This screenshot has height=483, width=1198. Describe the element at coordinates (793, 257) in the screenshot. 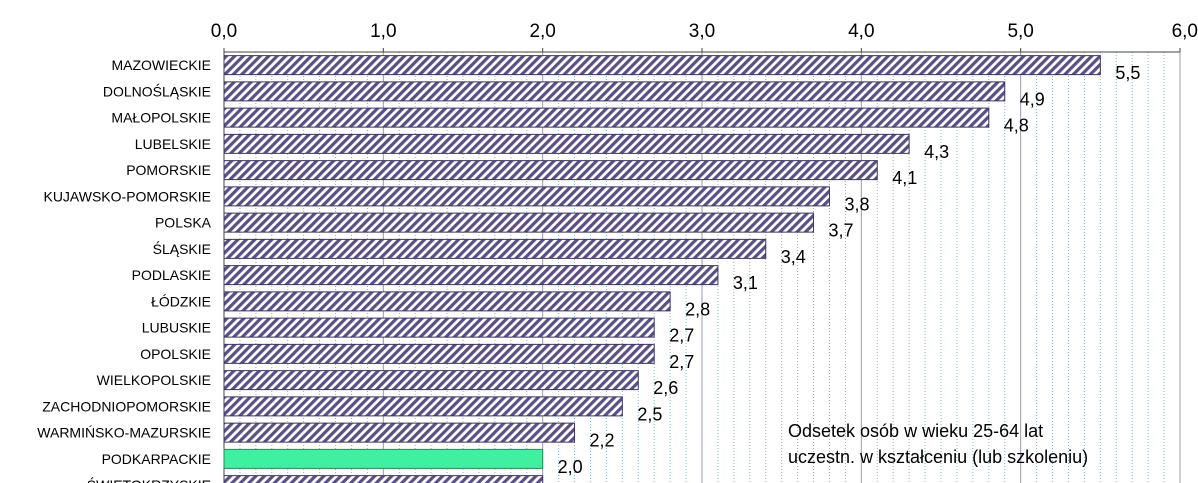

I see `value-label: 3,4` at that location.